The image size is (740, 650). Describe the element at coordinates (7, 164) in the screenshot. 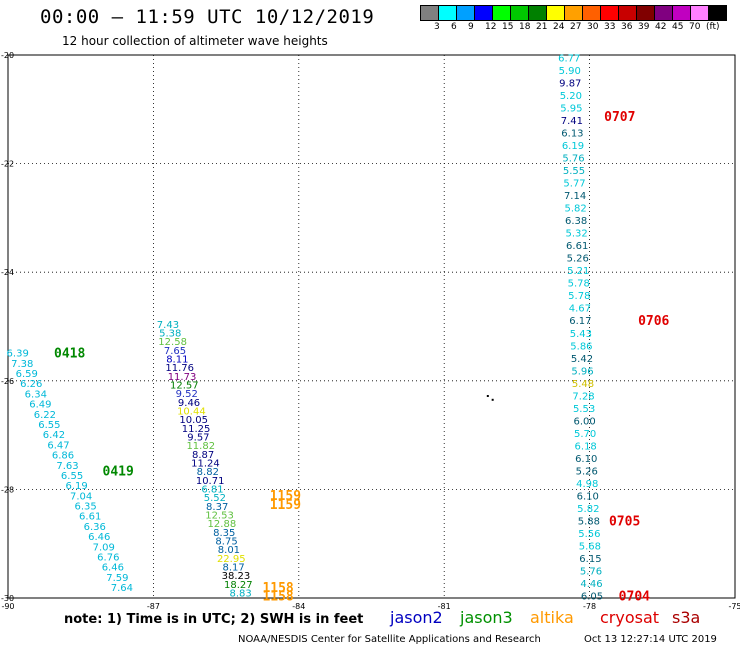

I see `y-tick-label: -22` at that location.